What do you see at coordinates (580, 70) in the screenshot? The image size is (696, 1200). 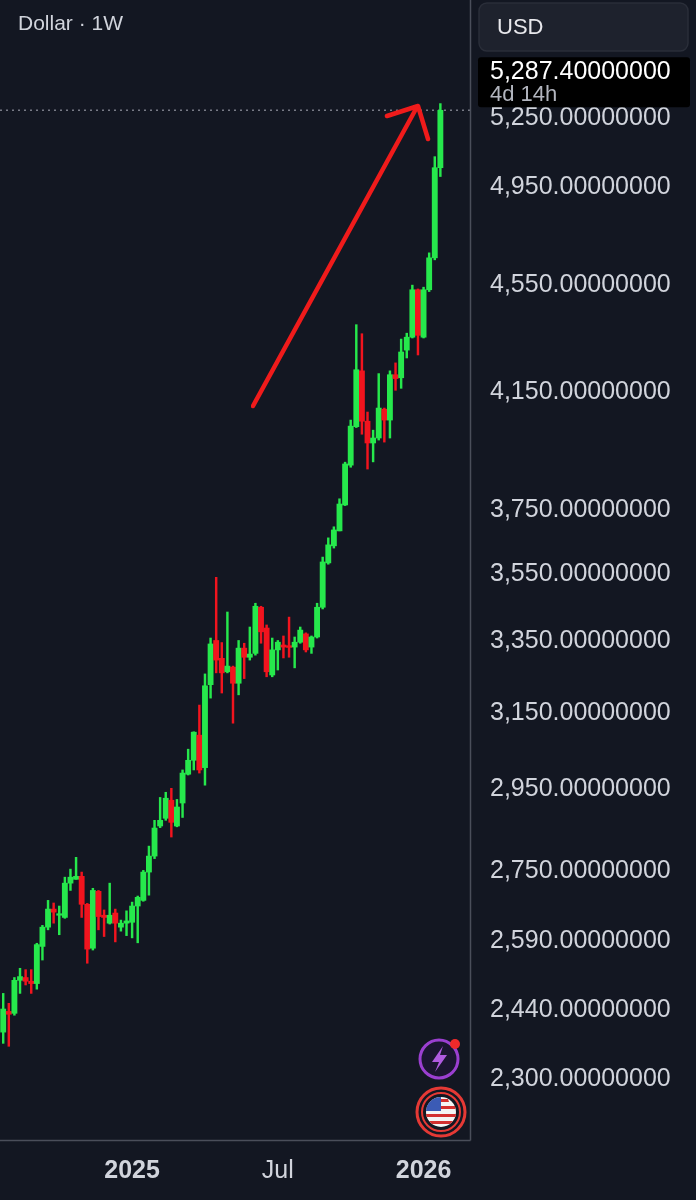 I see `ref-line-label: 5,287.40000000` at bounding box center [580, 70].